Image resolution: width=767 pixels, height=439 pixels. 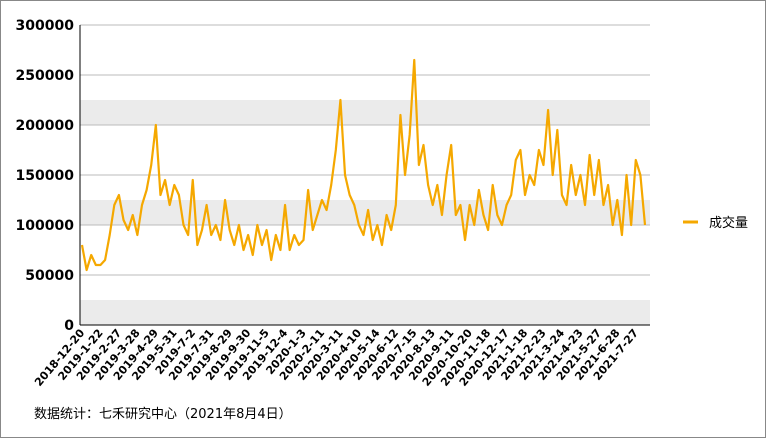 I want to click on y-tick-label: 300000, so click(x=45, y=26).